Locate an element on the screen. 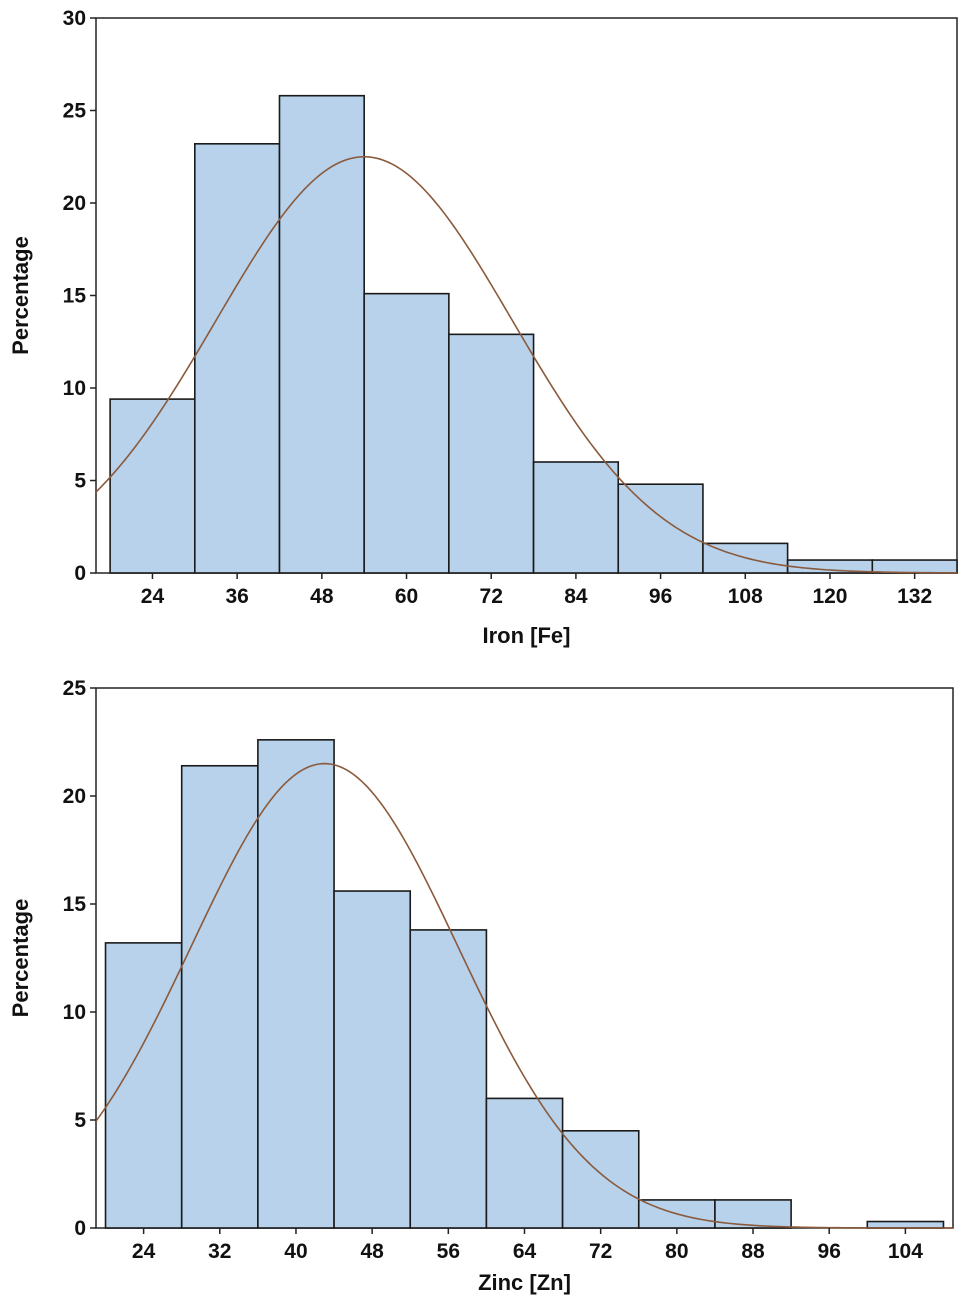 This screenshot has width=958, height=1300. chart1-ytick-label-0: 0 is located at coordinates (80, 573).